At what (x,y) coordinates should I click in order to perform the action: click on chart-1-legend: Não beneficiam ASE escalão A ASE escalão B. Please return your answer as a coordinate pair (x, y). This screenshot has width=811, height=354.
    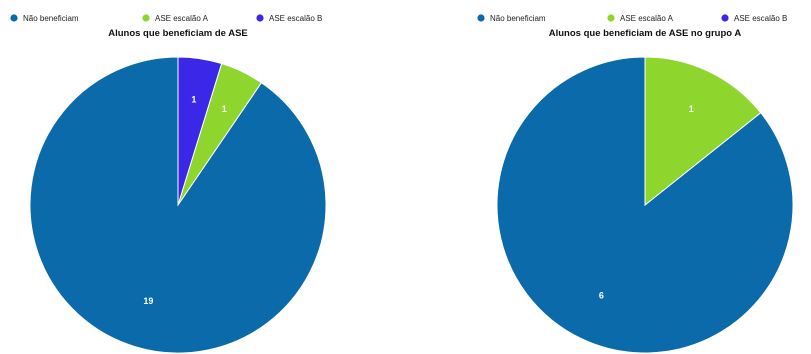
    Looking at the image, I should click on (166, 18).